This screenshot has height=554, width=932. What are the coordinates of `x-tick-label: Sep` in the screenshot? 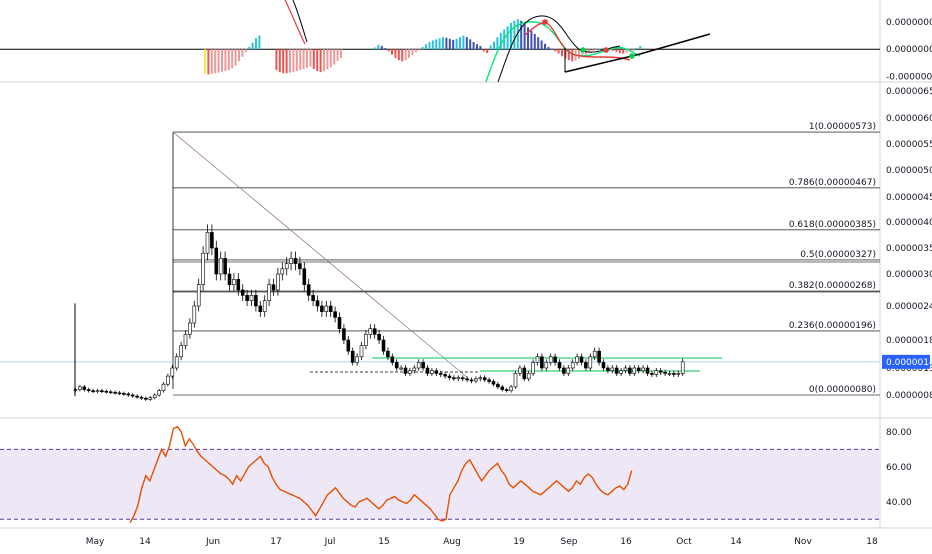 It's located at (569, 542).